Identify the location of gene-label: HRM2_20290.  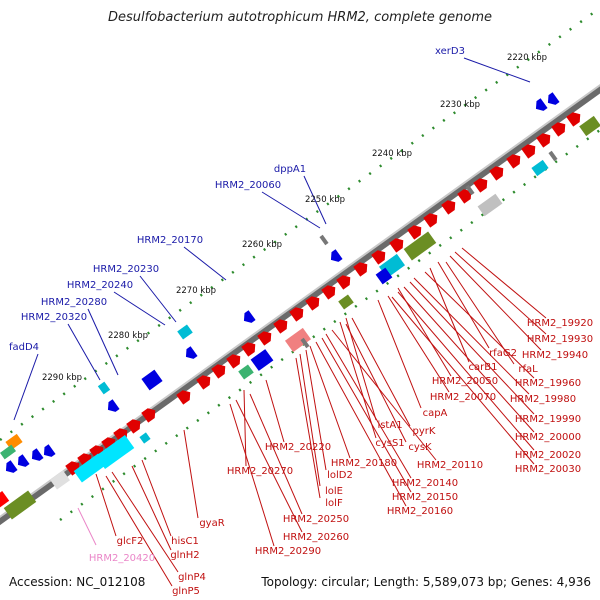
(288, 551).